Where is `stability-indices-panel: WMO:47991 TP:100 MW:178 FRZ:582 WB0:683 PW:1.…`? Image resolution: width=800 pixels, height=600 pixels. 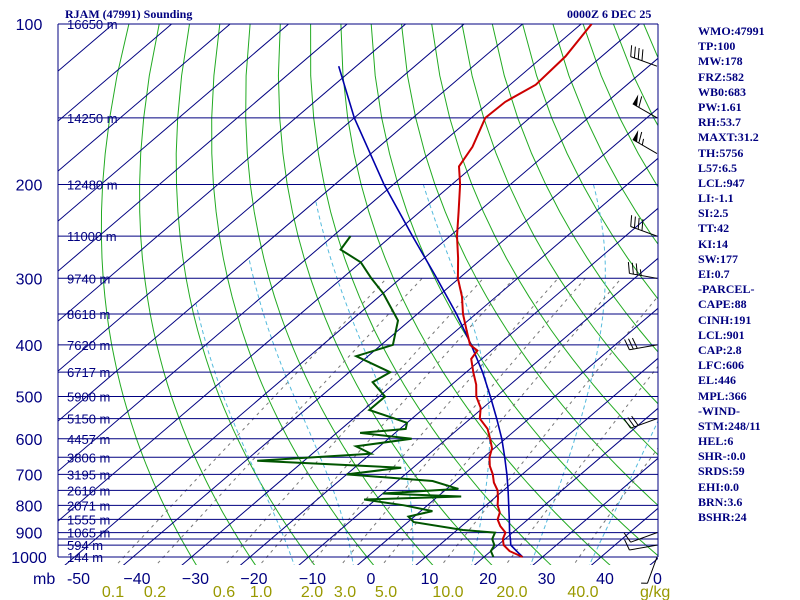
stability-indices-panel: WMO:47991 TP:100 MW:178 FRZ:582 WB0:683 PW:1.… is located at coordinates (731, 274).